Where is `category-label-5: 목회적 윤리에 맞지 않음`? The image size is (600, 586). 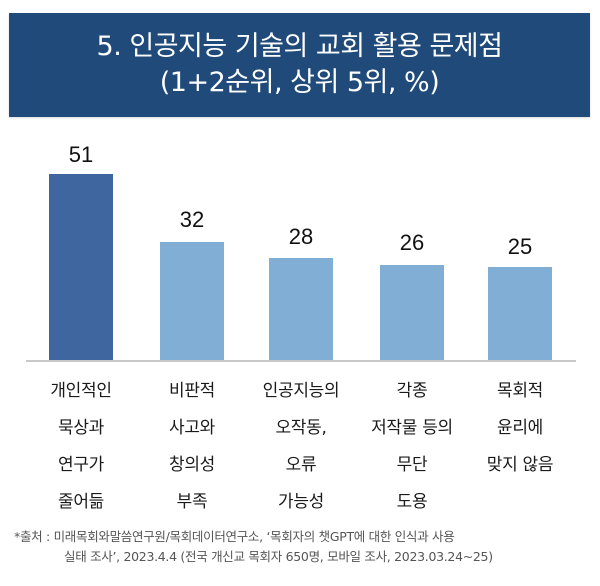 category-label-5: 목회적 윤리에 맞지 않음 is located at coordinates (520, 428).